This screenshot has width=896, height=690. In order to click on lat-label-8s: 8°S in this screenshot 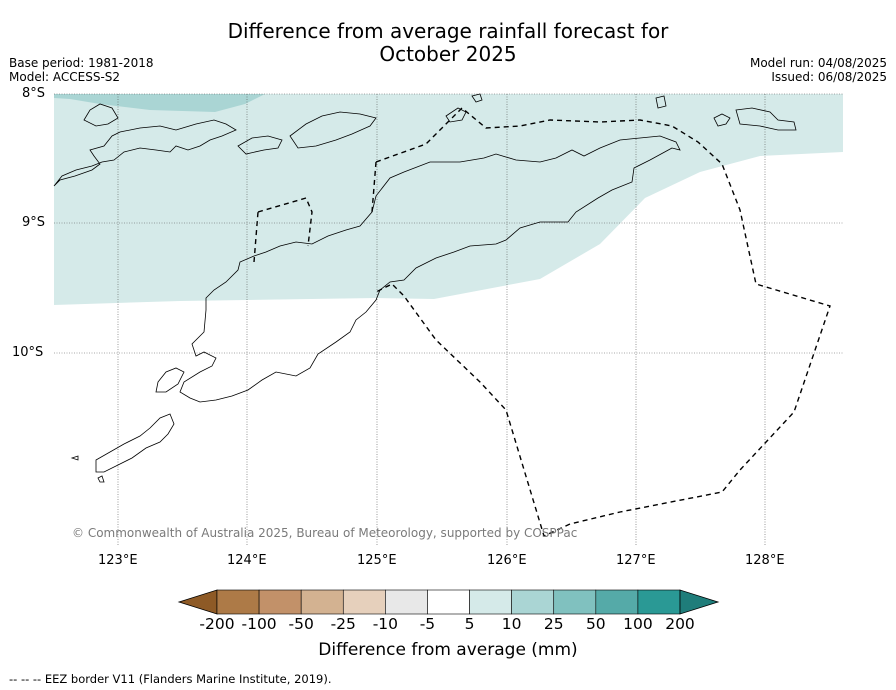, I will do `click(34, 93)`.